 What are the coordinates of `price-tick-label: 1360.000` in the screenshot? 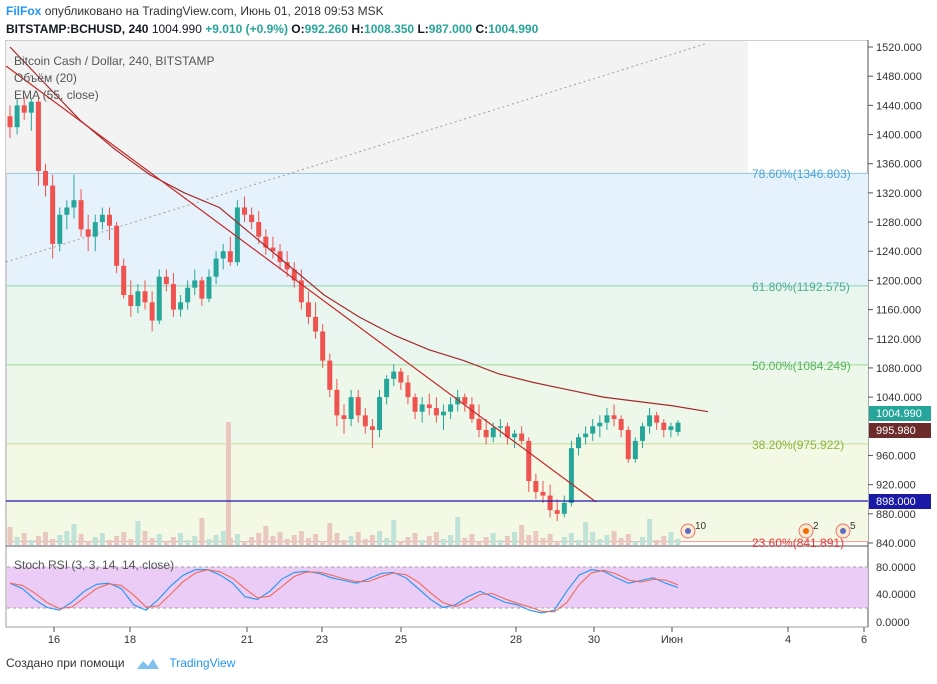 It's located at (899, 165).